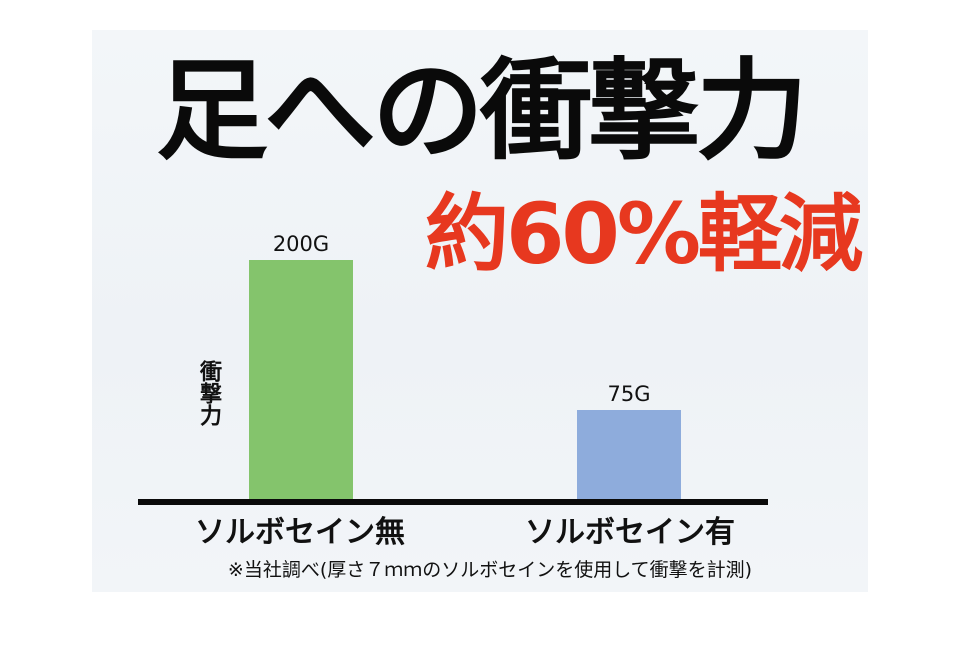  I want to click on subheadline: 約60%軽減, so click(643, 234).